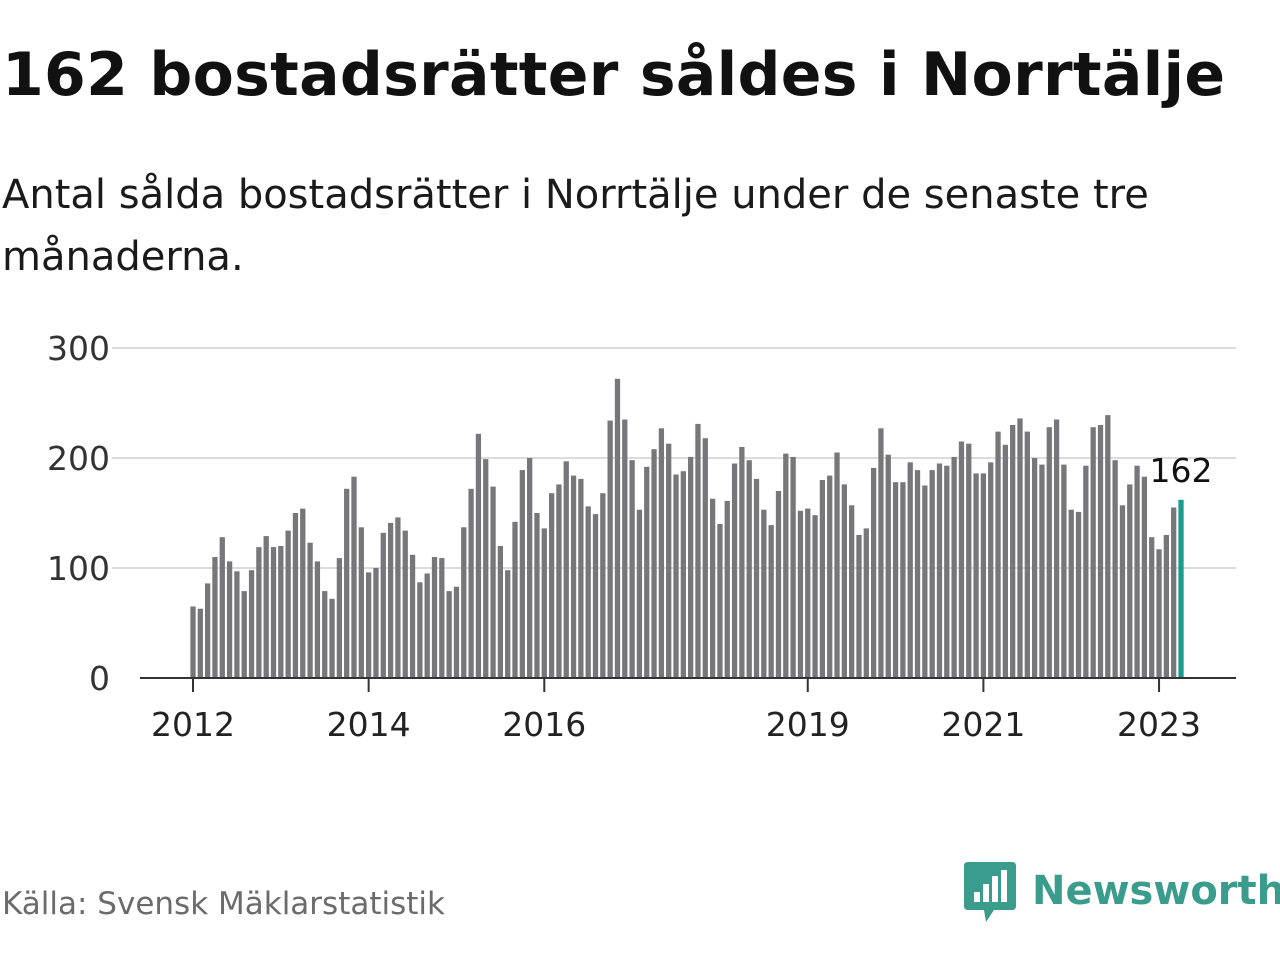  I want to click on y-tick-label: 200, so click(78, 458).